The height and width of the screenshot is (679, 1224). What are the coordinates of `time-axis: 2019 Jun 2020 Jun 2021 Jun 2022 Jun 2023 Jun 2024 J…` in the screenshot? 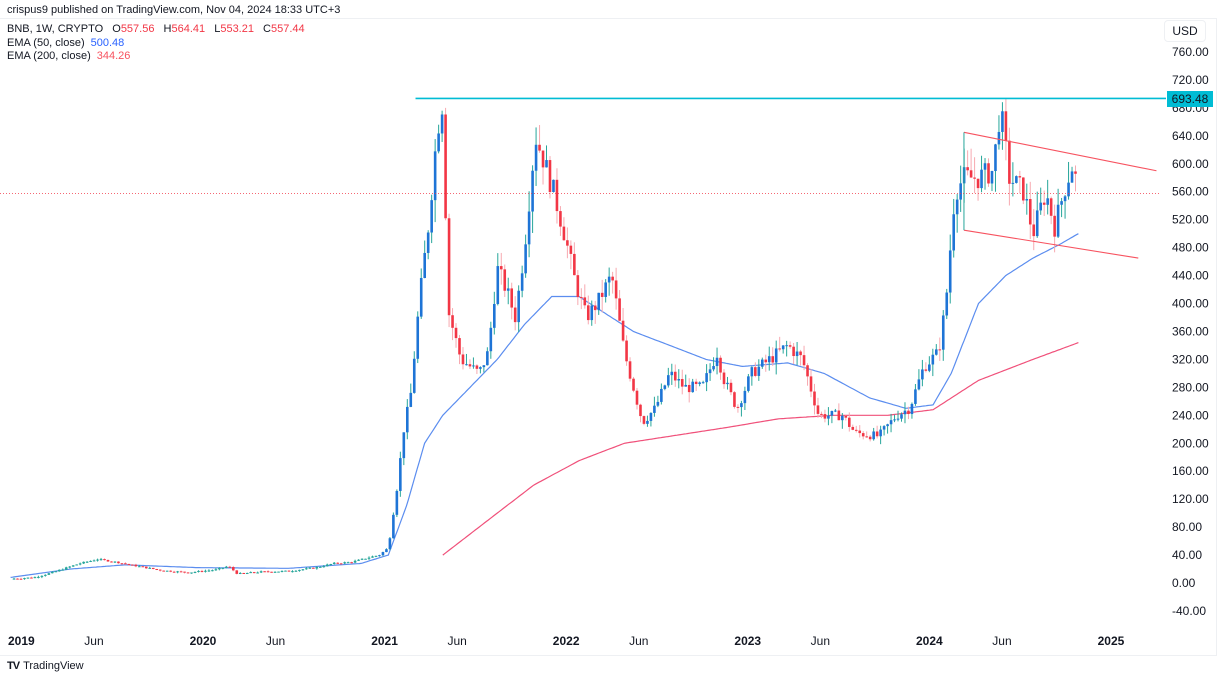 It's located at (566, 641).